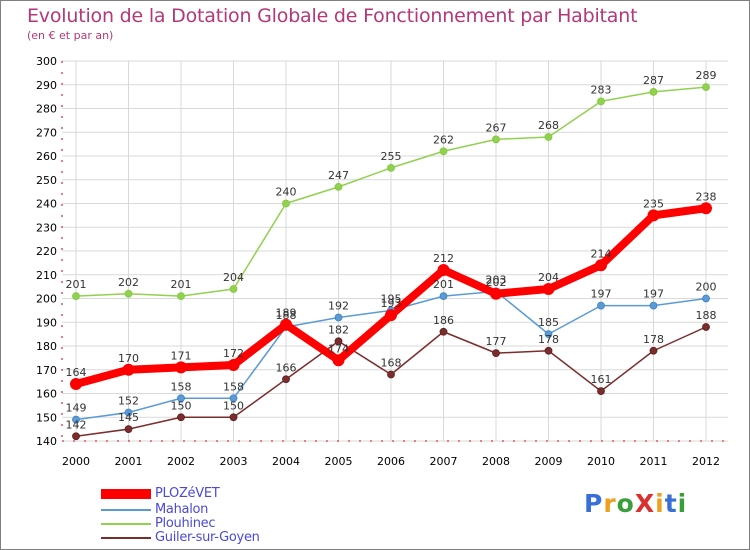 This screenshot has height=550, width=750. Describe the element at coordinates (46, 132) in the screenshot. I see `y-tick-270: 270` at that location.